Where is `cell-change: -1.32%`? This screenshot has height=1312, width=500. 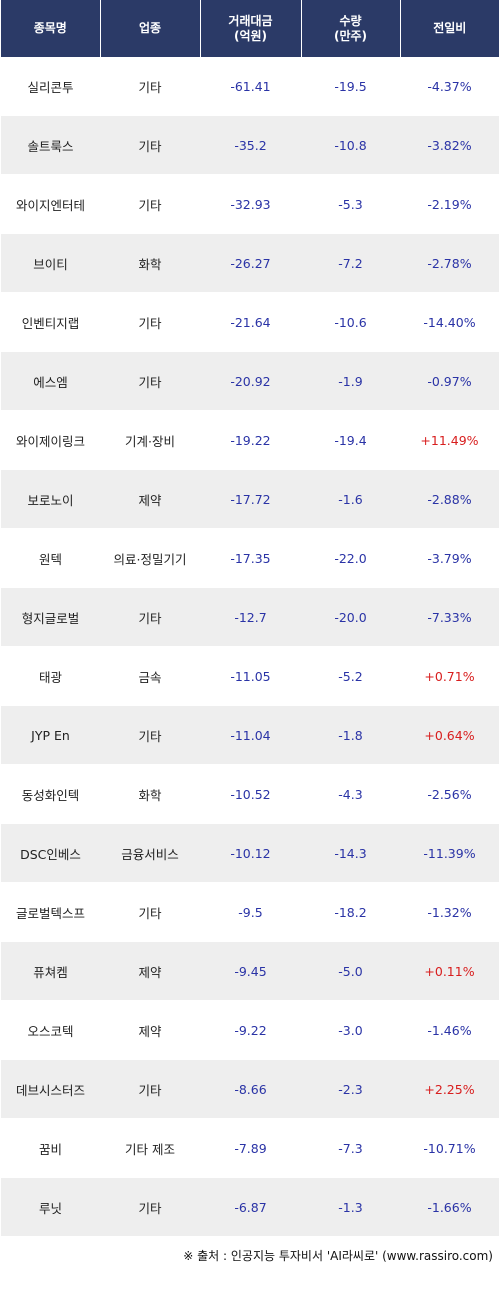 cell-change: -1.32% is located at coordinates (449, 912).